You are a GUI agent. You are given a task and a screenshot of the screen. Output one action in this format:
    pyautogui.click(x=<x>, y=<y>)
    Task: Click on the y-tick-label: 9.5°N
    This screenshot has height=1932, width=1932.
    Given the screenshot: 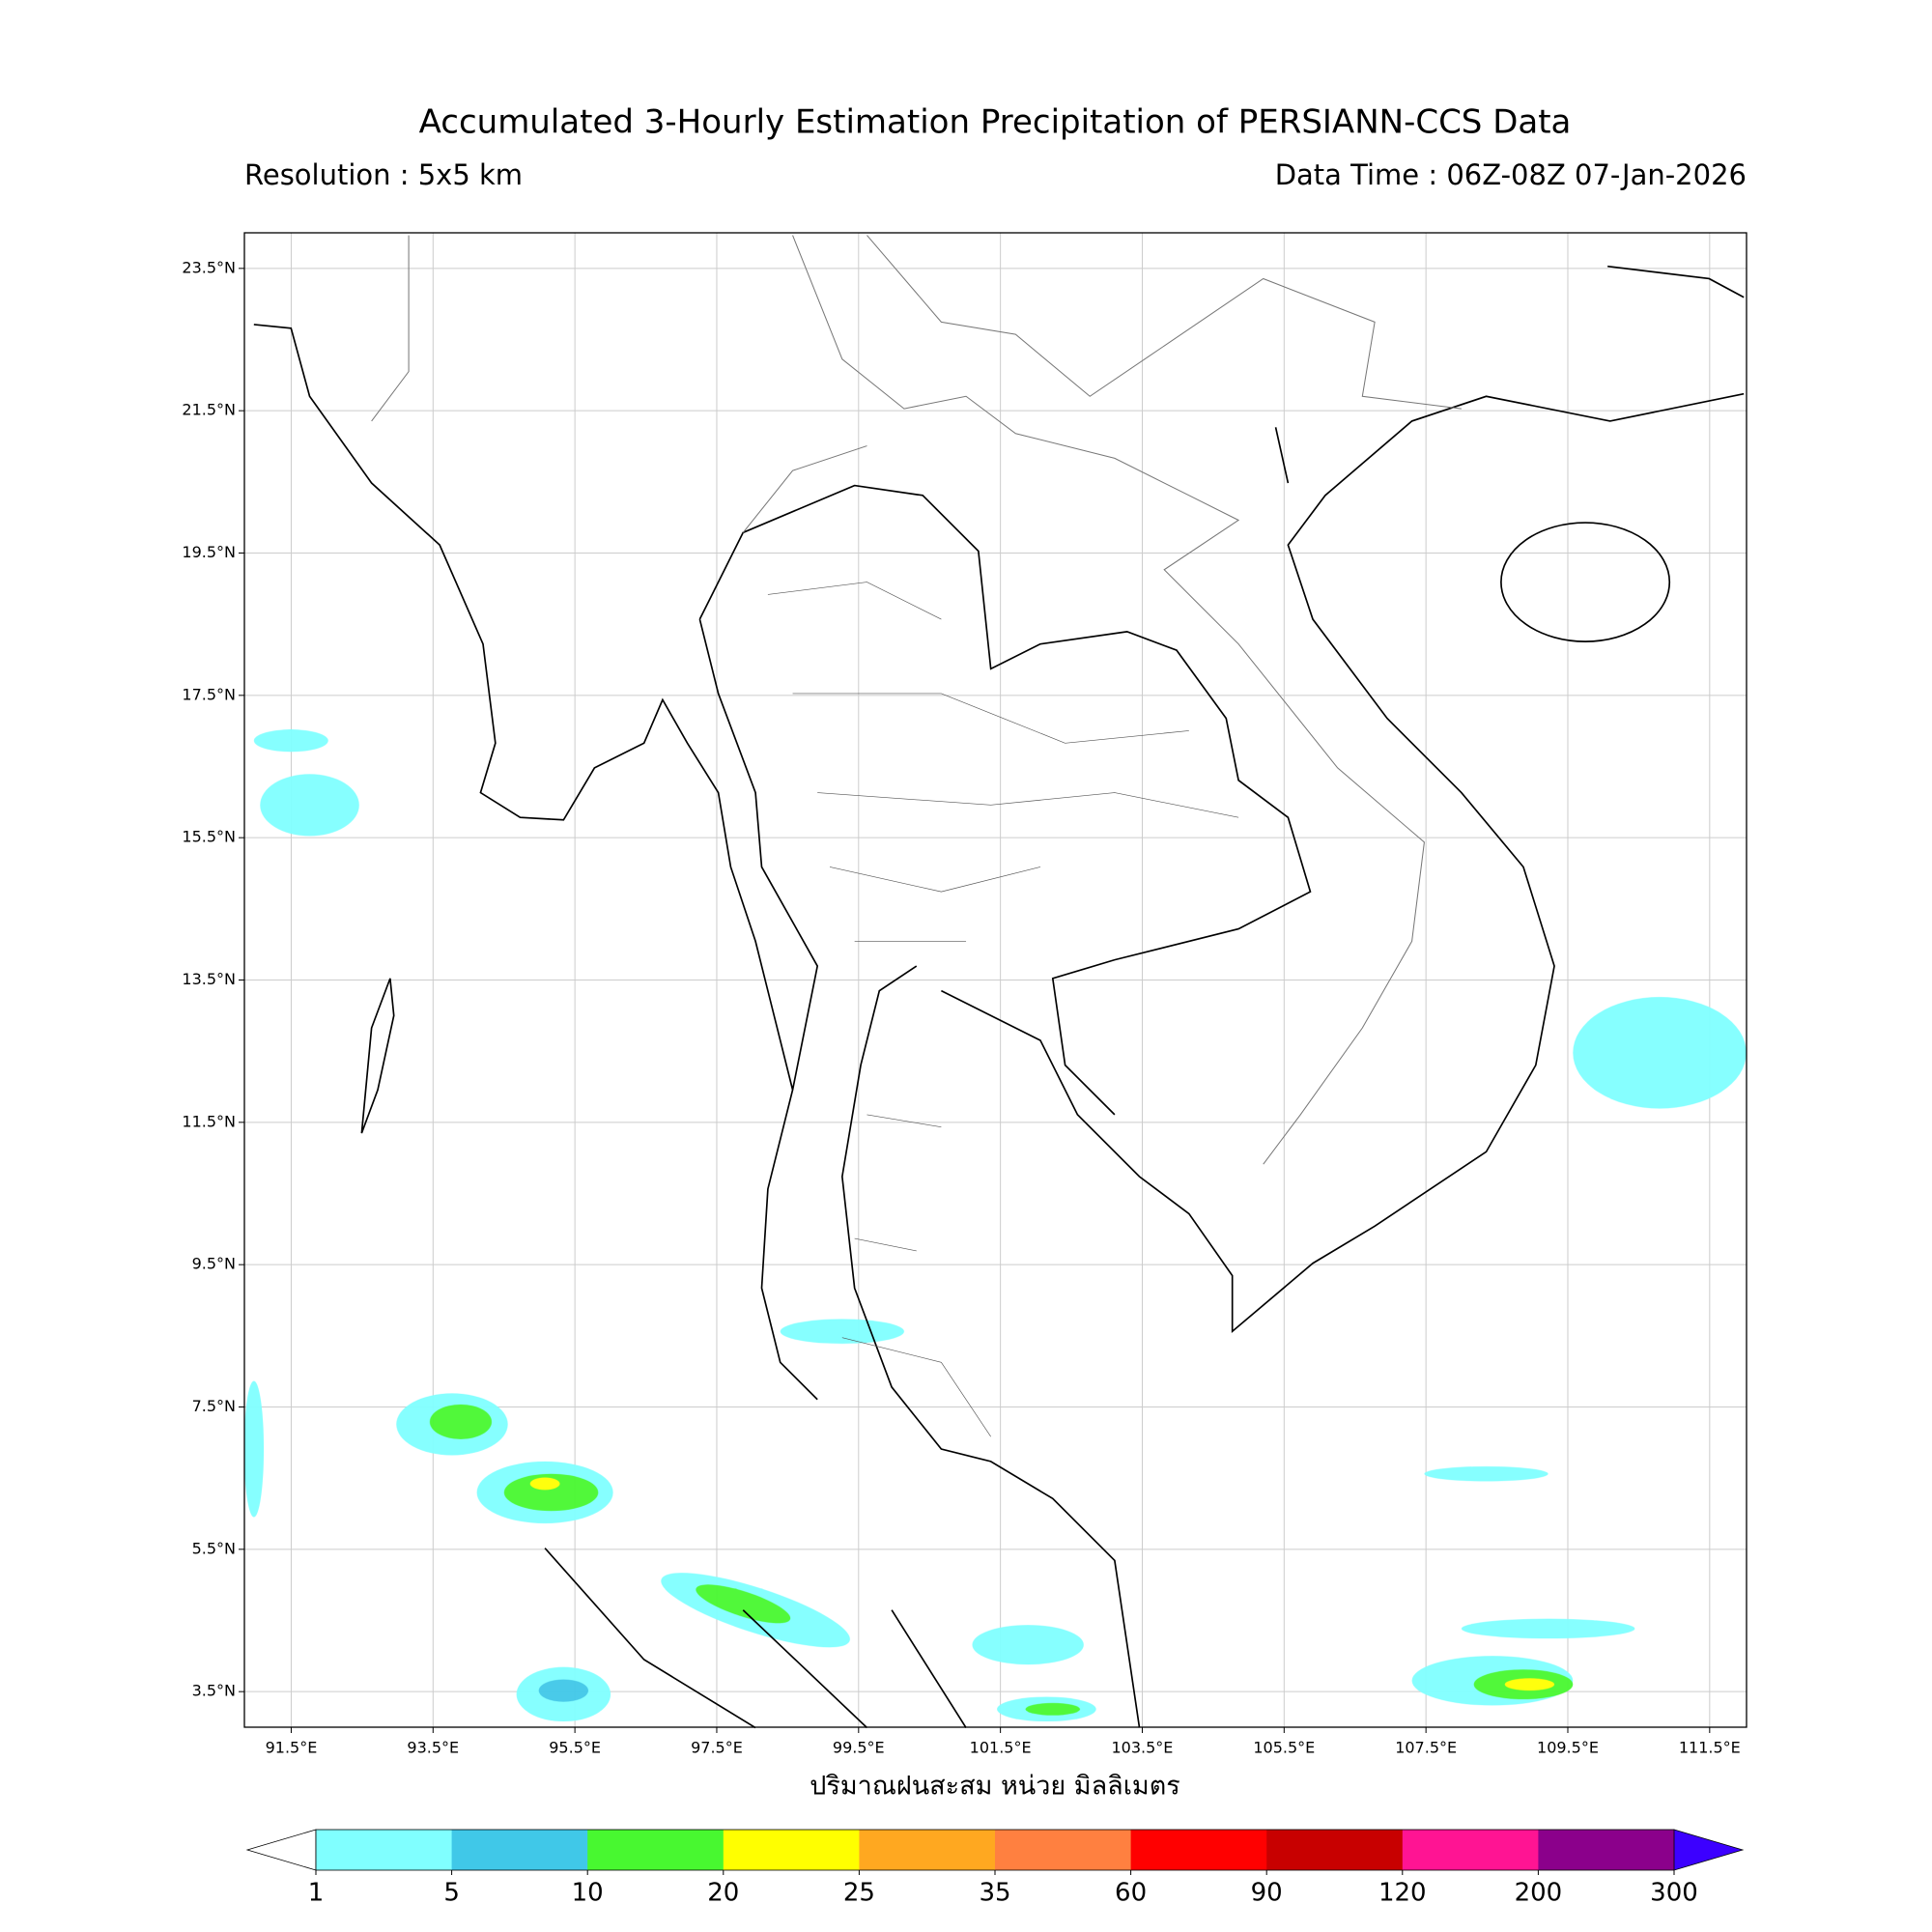 What is the action you would take?
    pyautogui.click(x=214, y=1264)
    